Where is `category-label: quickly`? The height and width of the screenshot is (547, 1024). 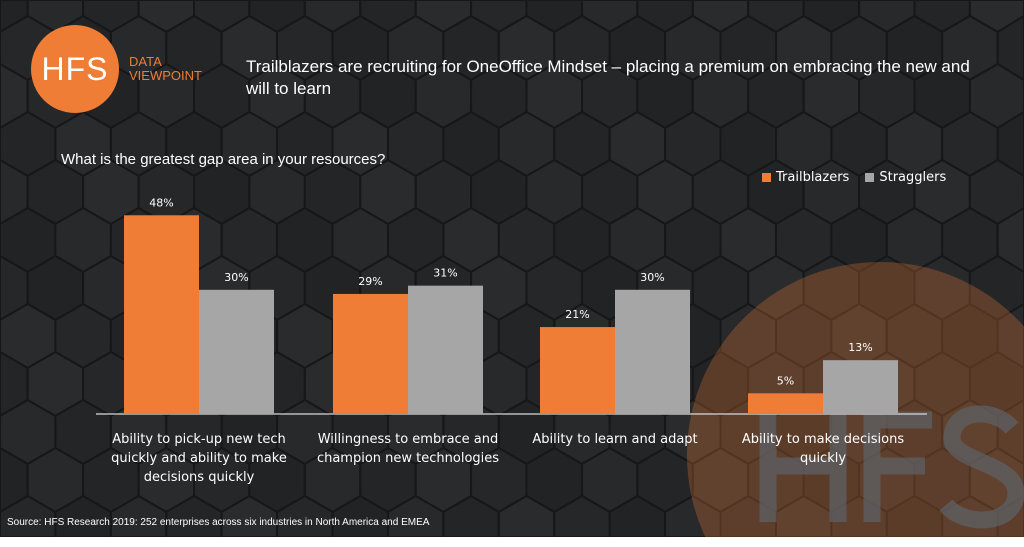
category-label: quickly is located at coordinates (823, 458).